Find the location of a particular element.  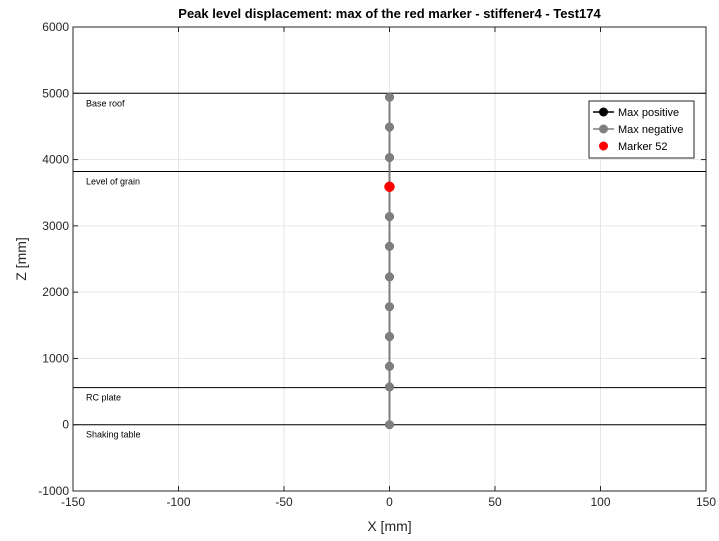

y-tick-label: 0 is located at coordinates (65, 425).